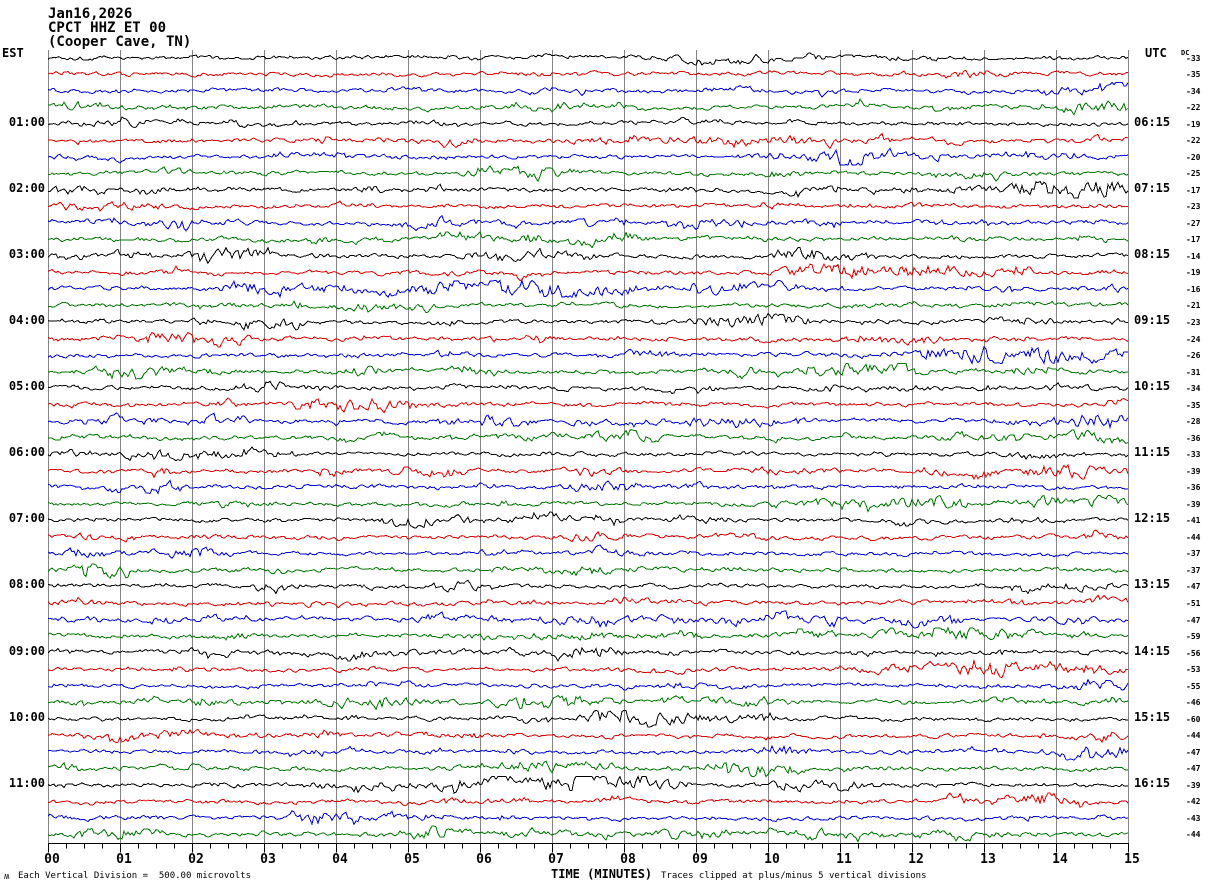 This screenshot has width=1210, height=886. I want to click on x-tick-label: 02, so click(196, 859).